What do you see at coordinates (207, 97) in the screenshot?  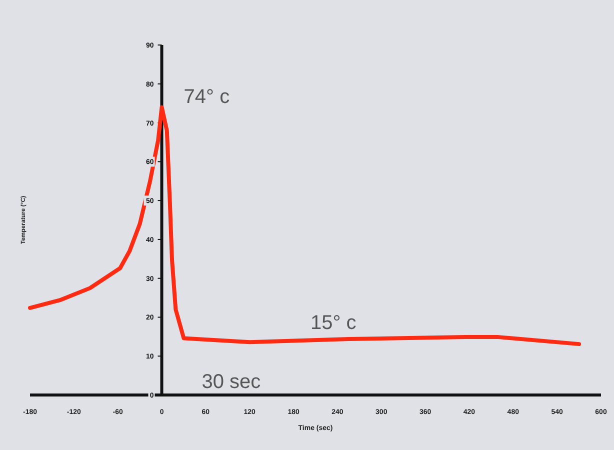 I see `annotation: 74° c` at bounding box center [207, 97].